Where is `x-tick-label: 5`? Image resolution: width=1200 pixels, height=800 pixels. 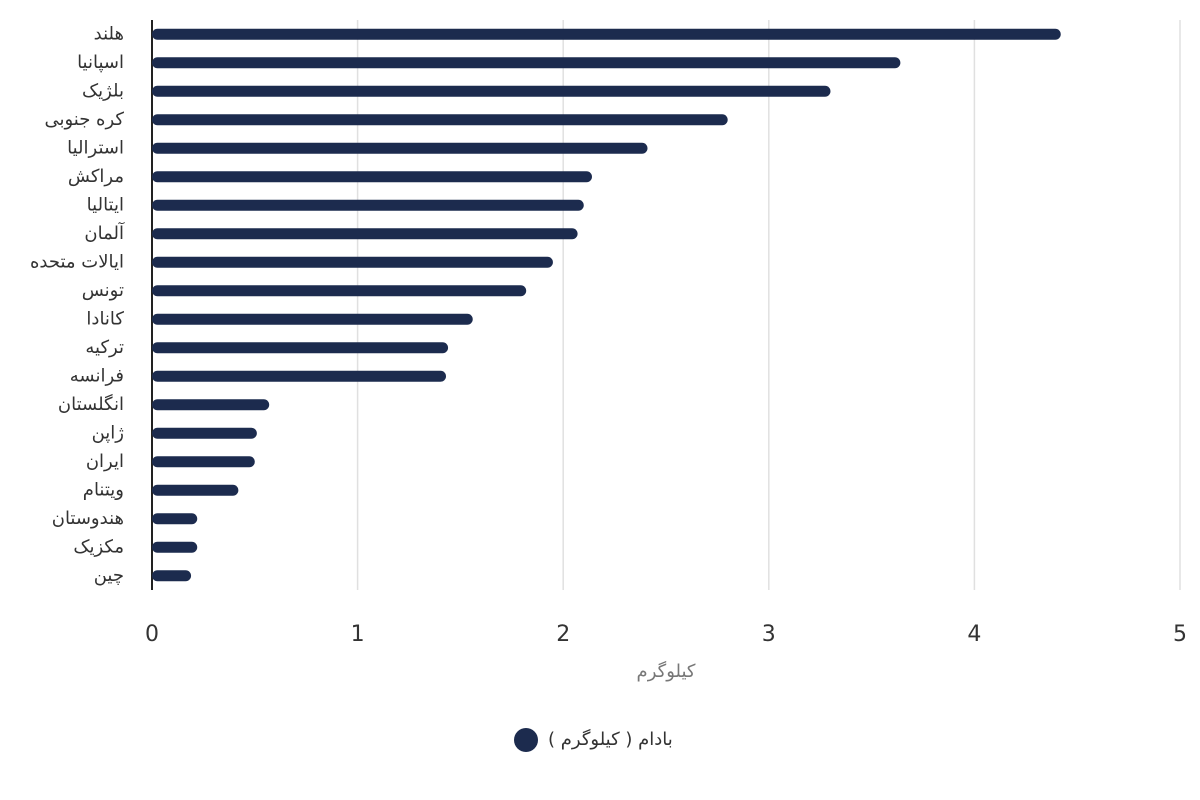 x-tick-label: 5 is located at coordinates (1180, 634).